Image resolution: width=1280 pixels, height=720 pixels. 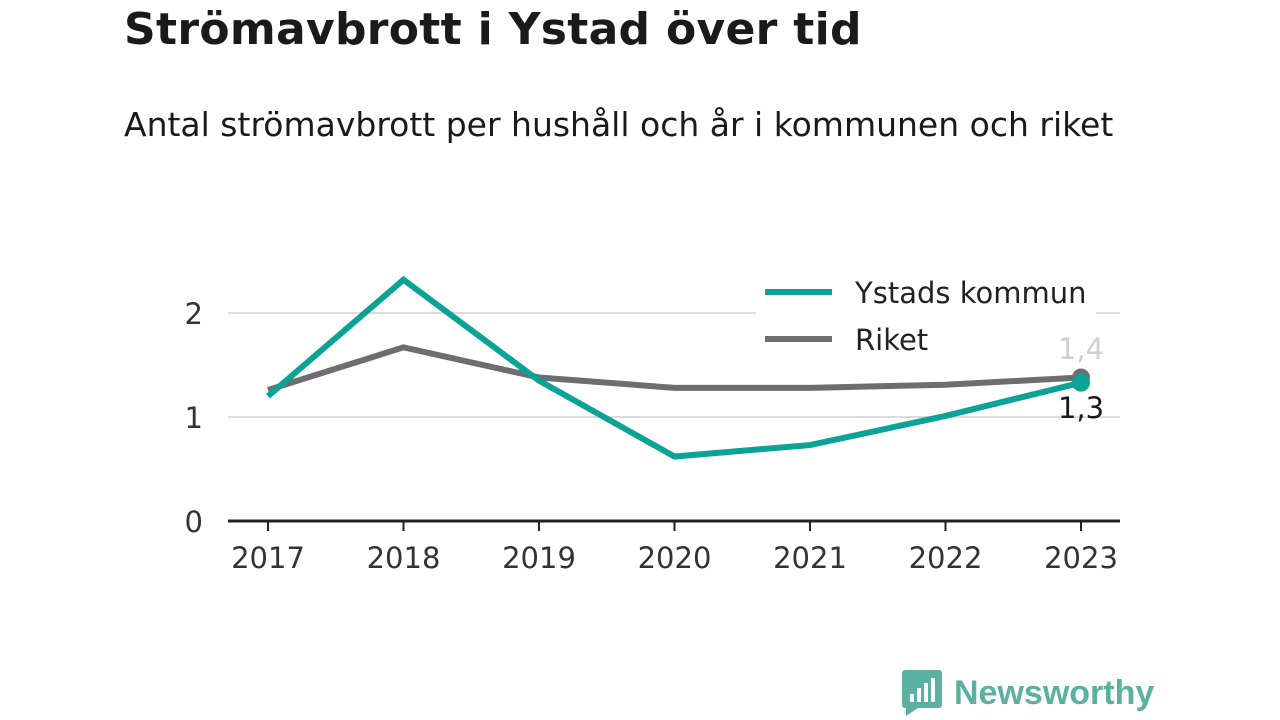 I want to click on newsworthy-logo: Newsworthy, so click(x=1028, y=693).